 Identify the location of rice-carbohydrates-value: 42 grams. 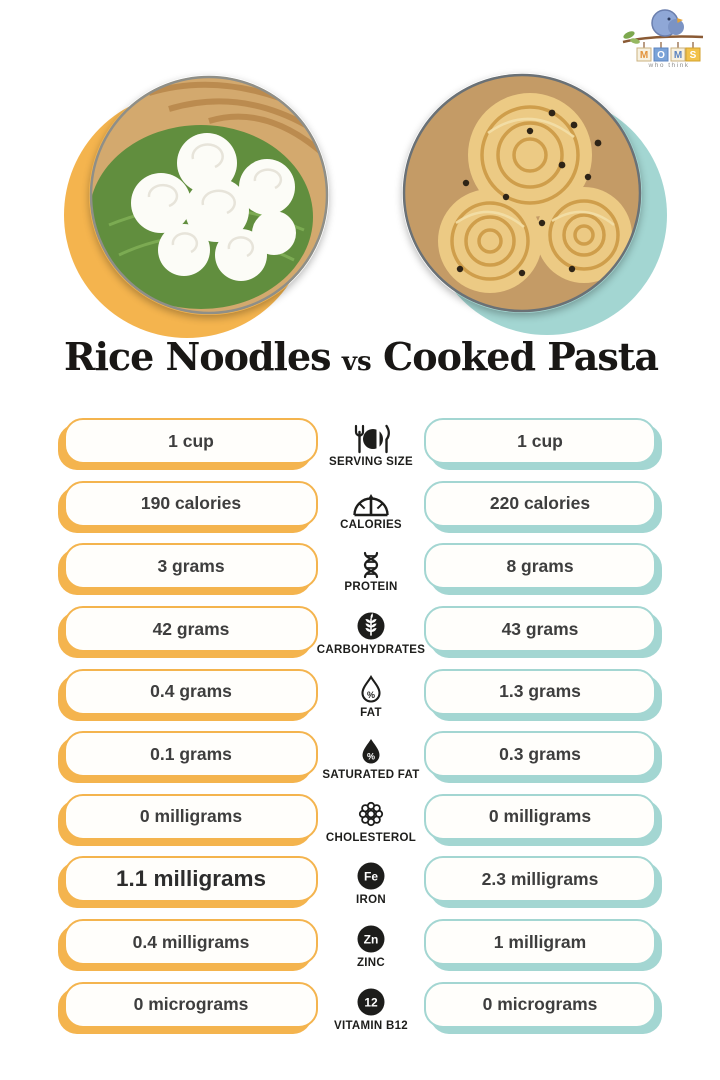
(191, 628).